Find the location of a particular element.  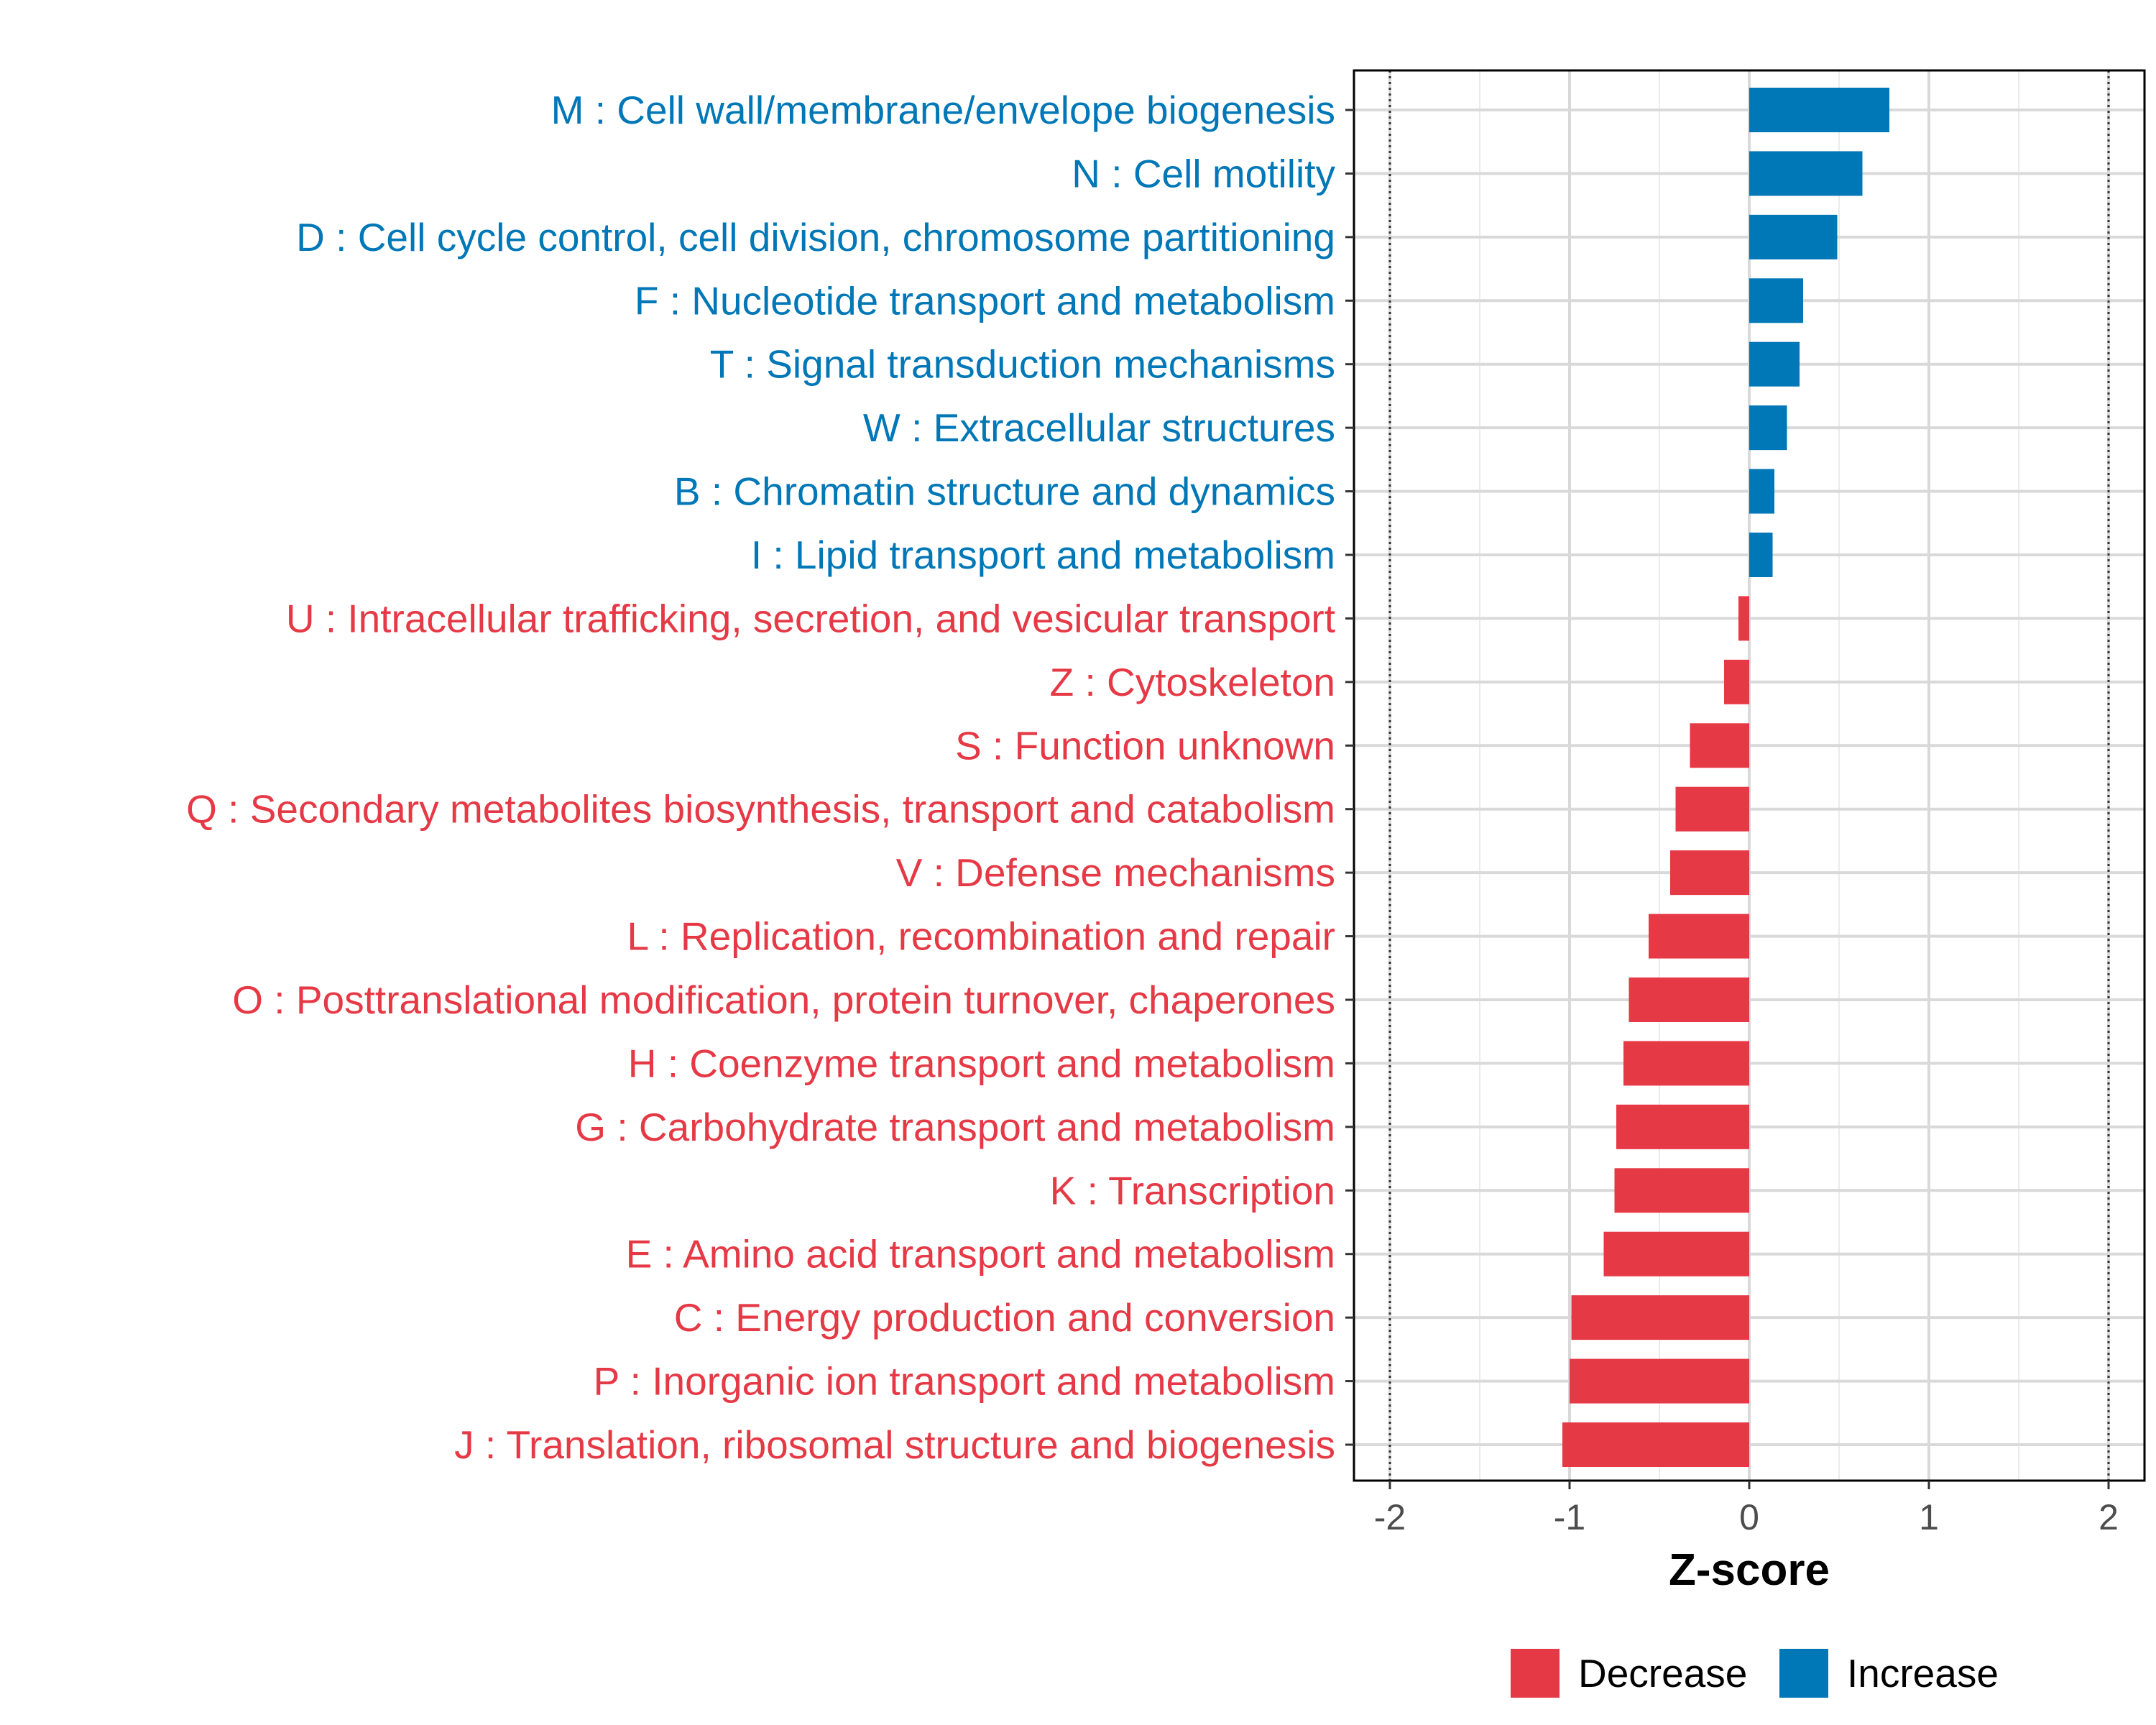

category-label: I : Lipid transport and metabolism is located at coordinates (1043, 555).